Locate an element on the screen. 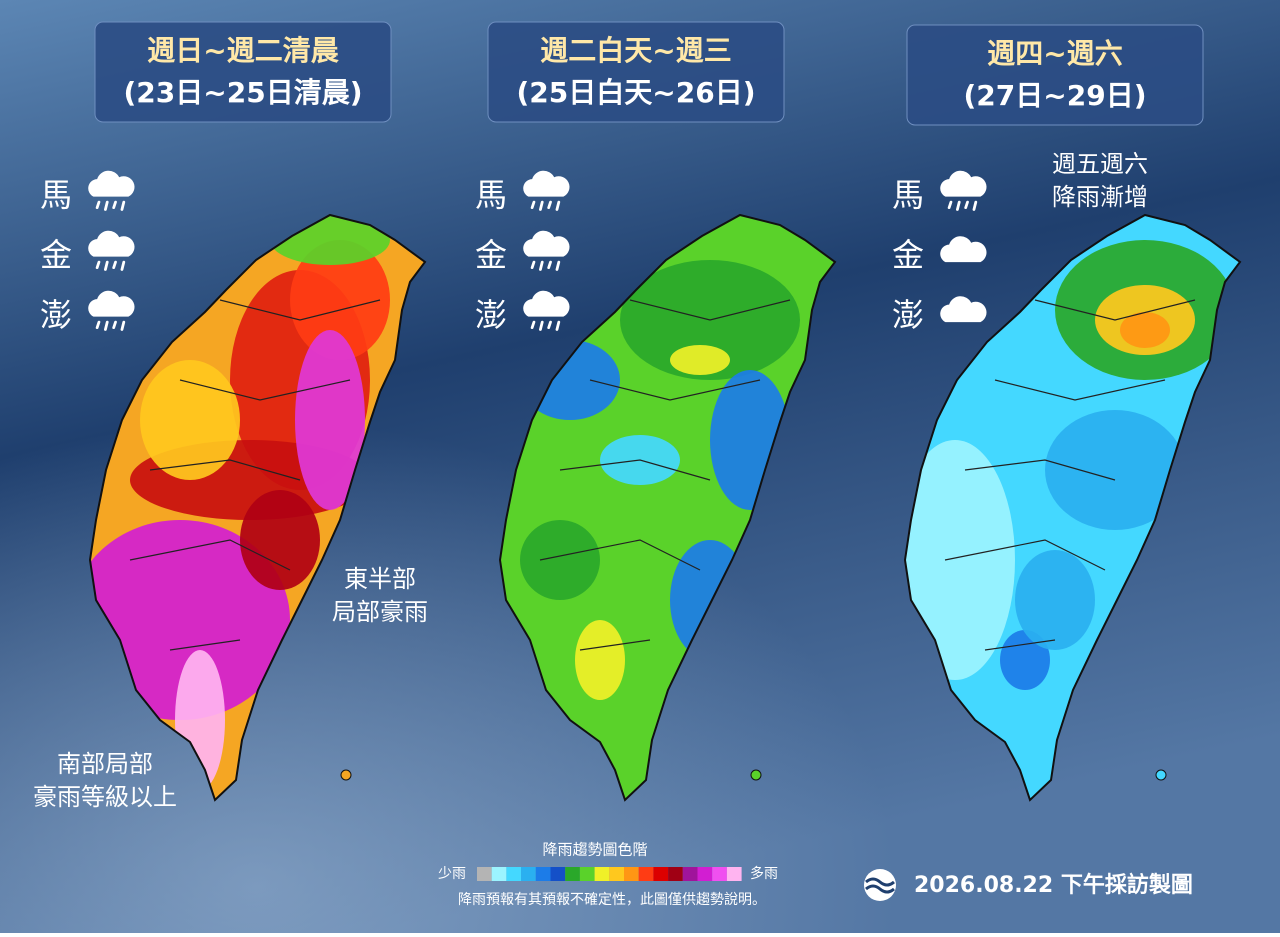  annotation: 東半部 is located at coordinates (380, 579).